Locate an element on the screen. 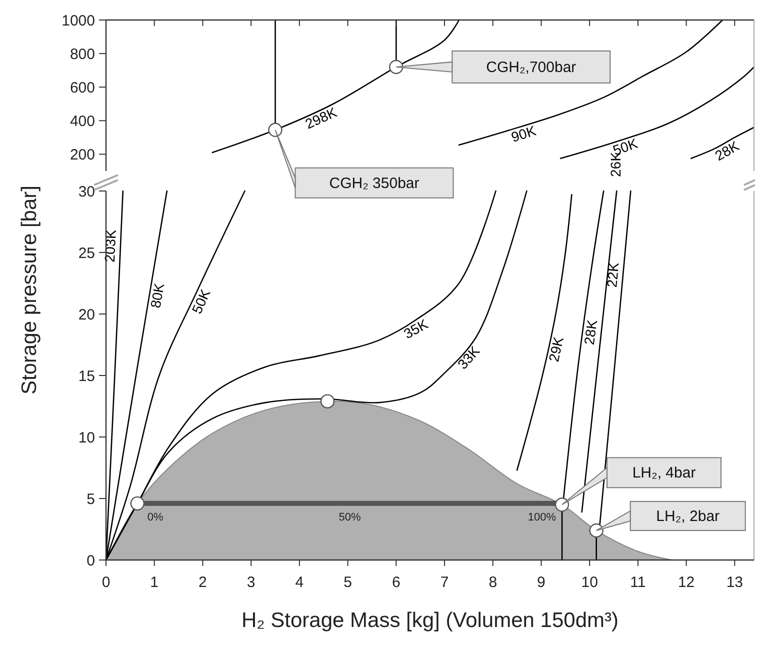 This screenshot has height=646, width=764. x-axis-title: H₂ Storage Mass [kg] (Volumen 150dm³) is located at coordinates (430, 620).